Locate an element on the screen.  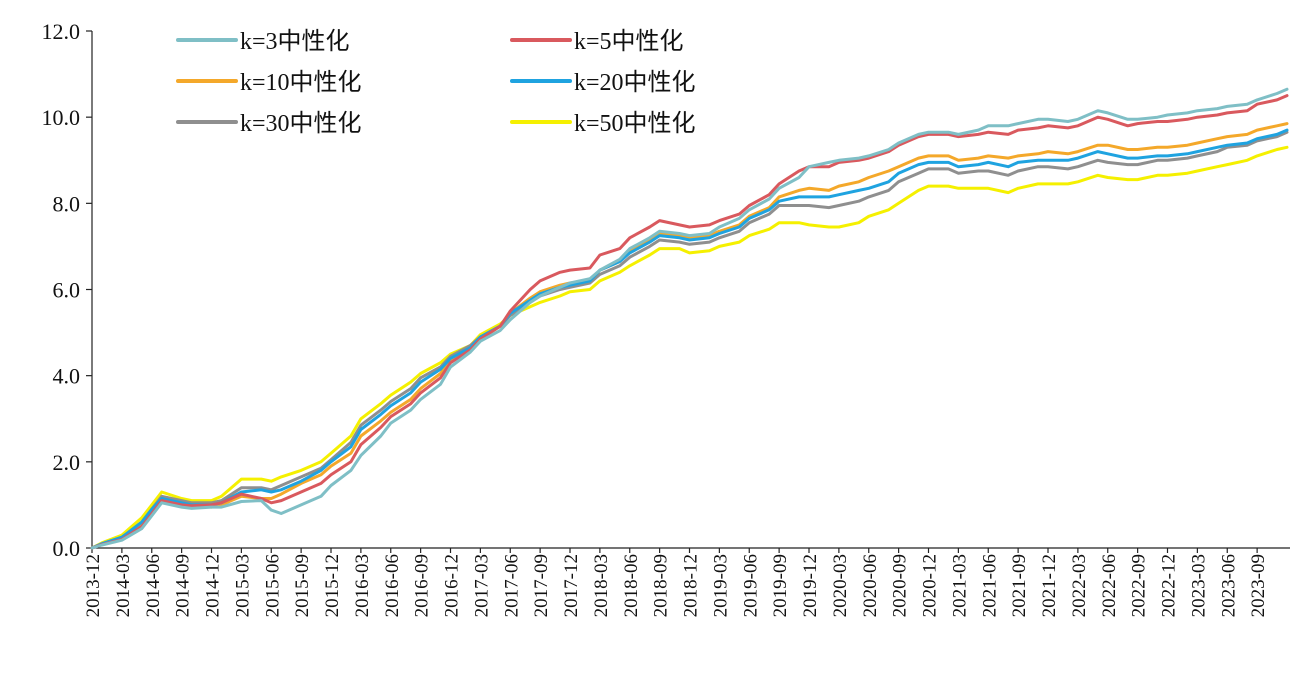
y-tick-label: 4.0 is located at coordinates (67, 376).